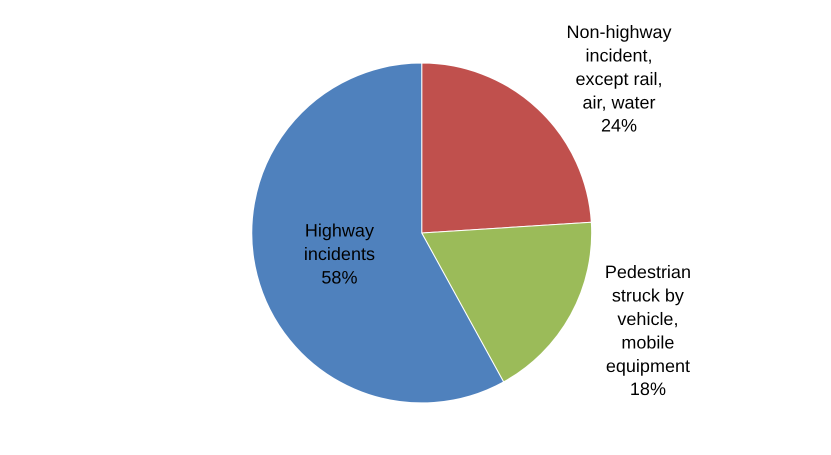 This screenshot has width=831, height=455. What do you see at coordinates (619, 126) in the screenshot?
I see `data-label: 24%` at bounding box center [619, 126].